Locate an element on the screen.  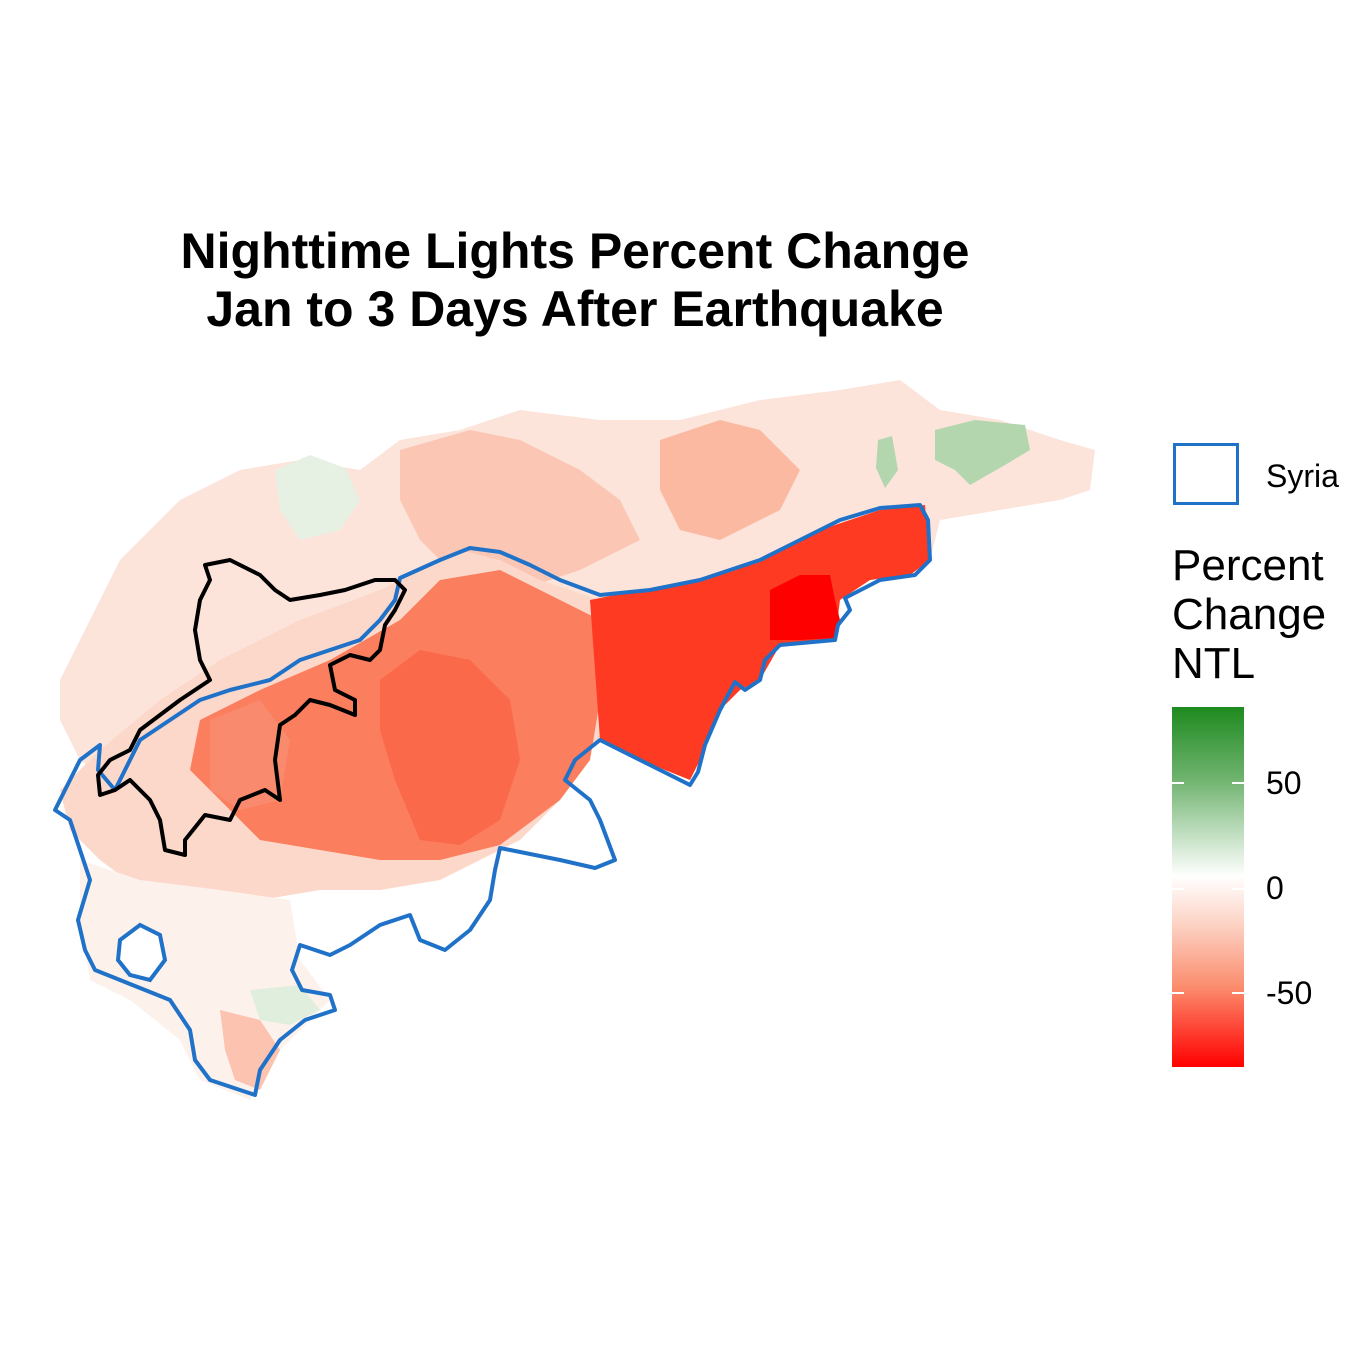
region-syria-east-deepest is located at coordinates (805, 607).